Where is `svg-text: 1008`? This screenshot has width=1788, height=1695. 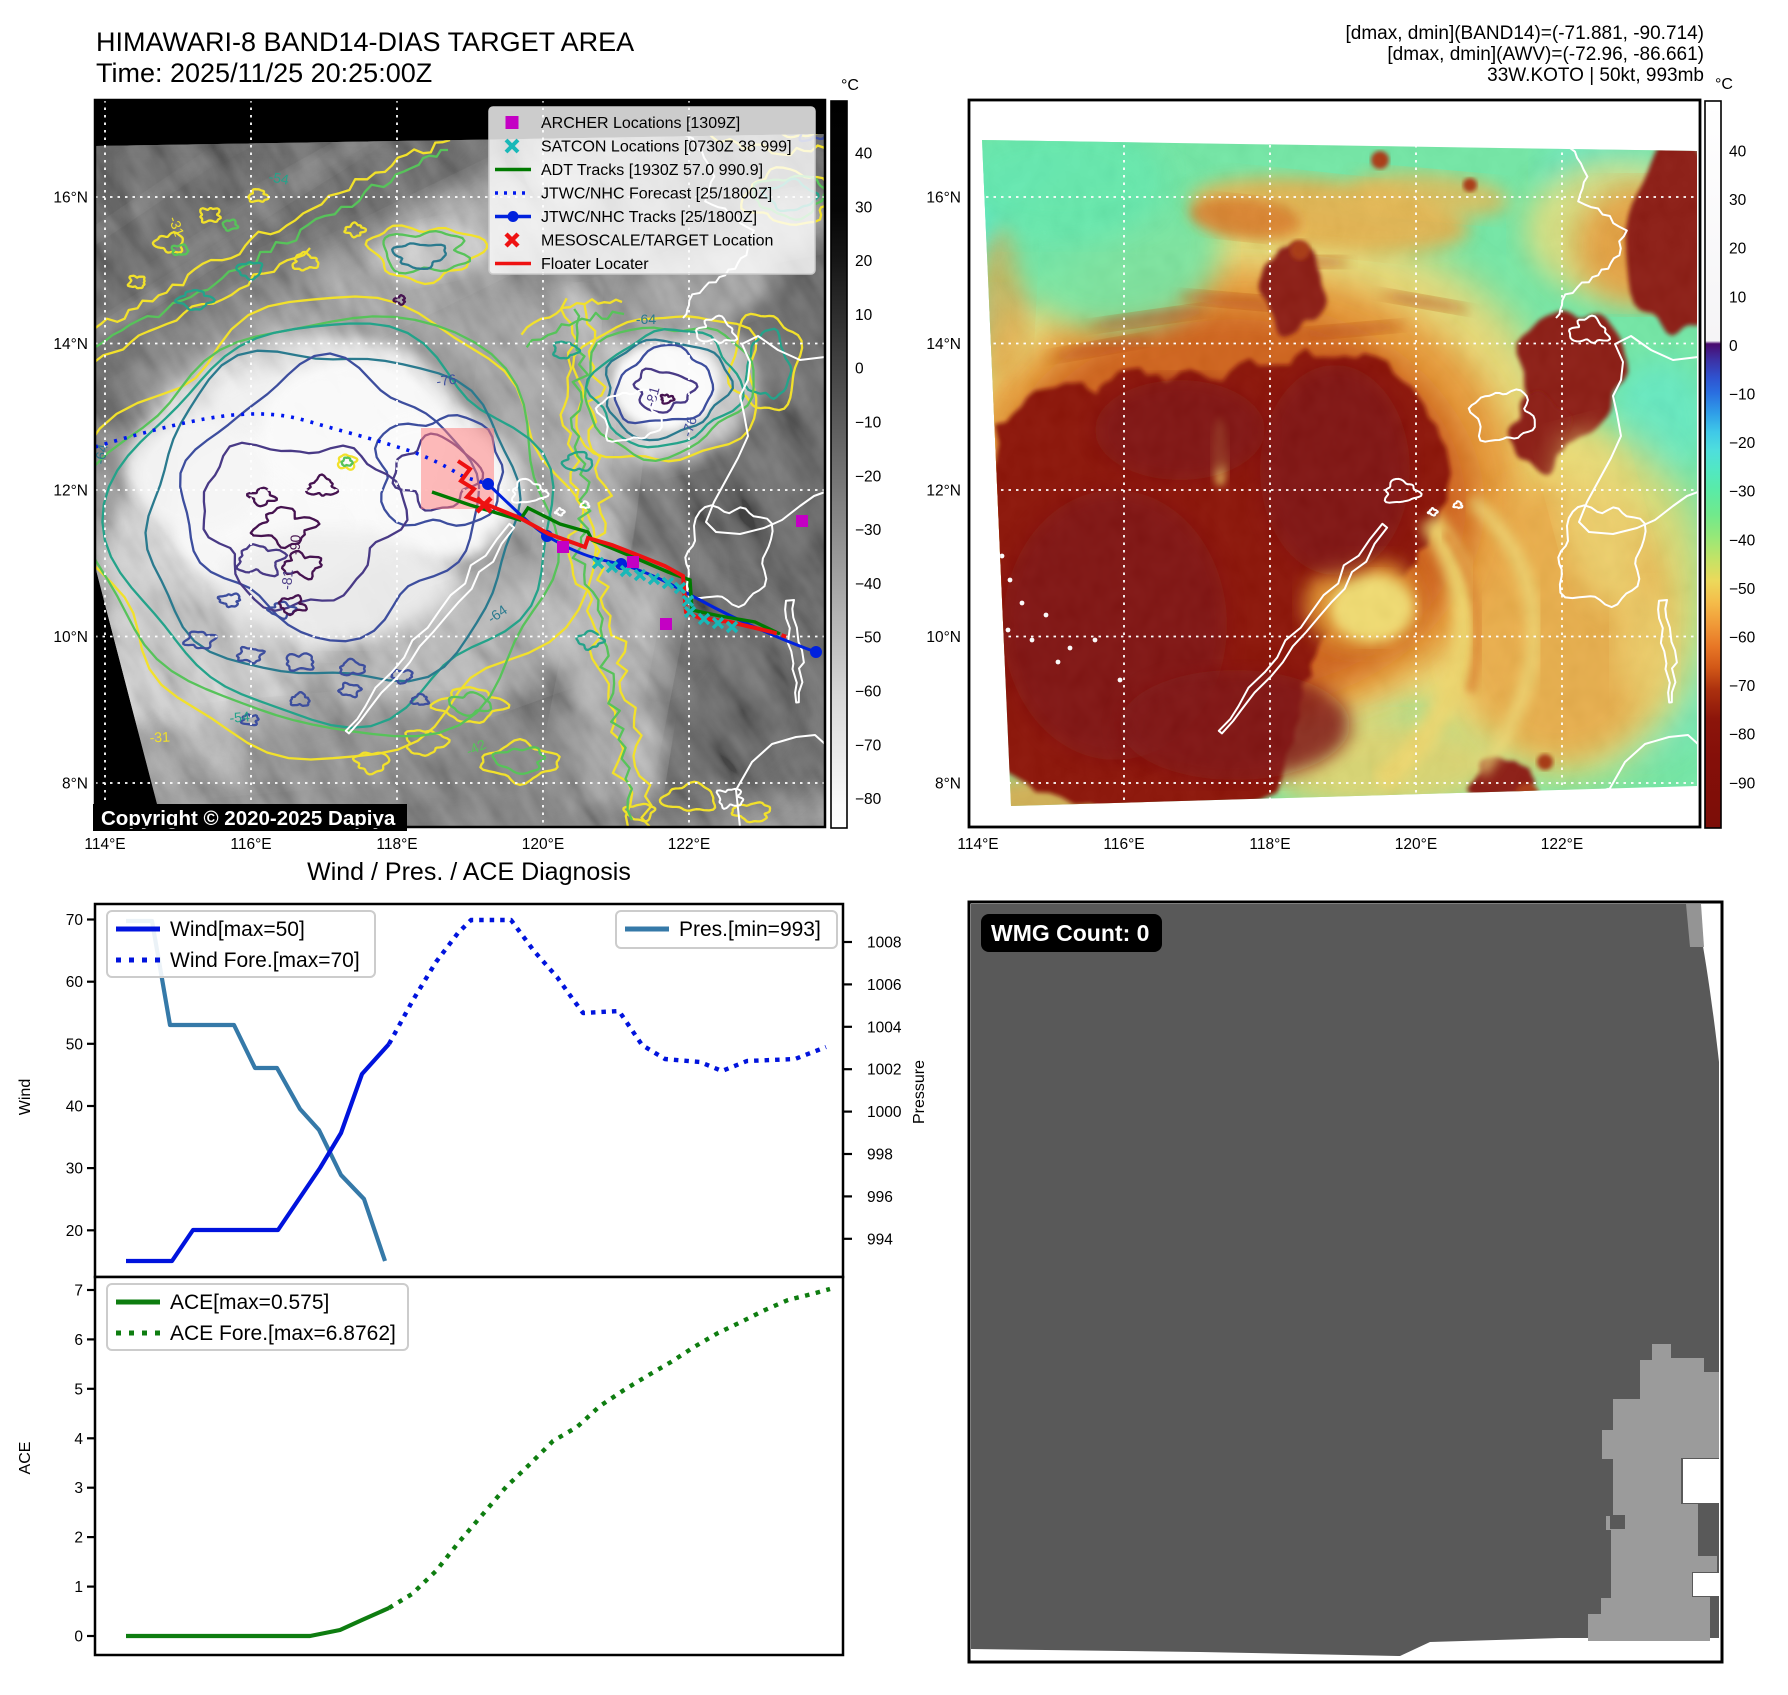
svg-text: 1008 is located at coordinates (884, 943).